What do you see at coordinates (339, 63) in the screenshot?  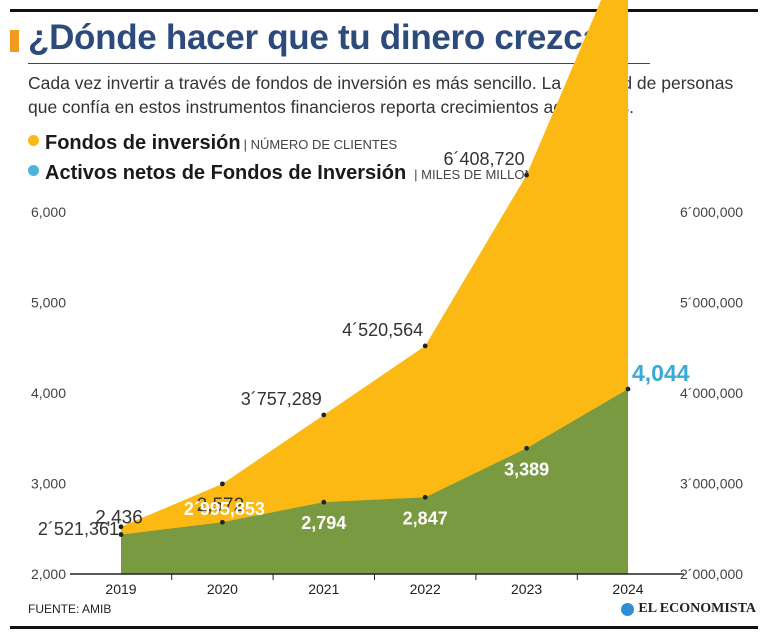 I see `title-underline` at bounding box center [339, 63].